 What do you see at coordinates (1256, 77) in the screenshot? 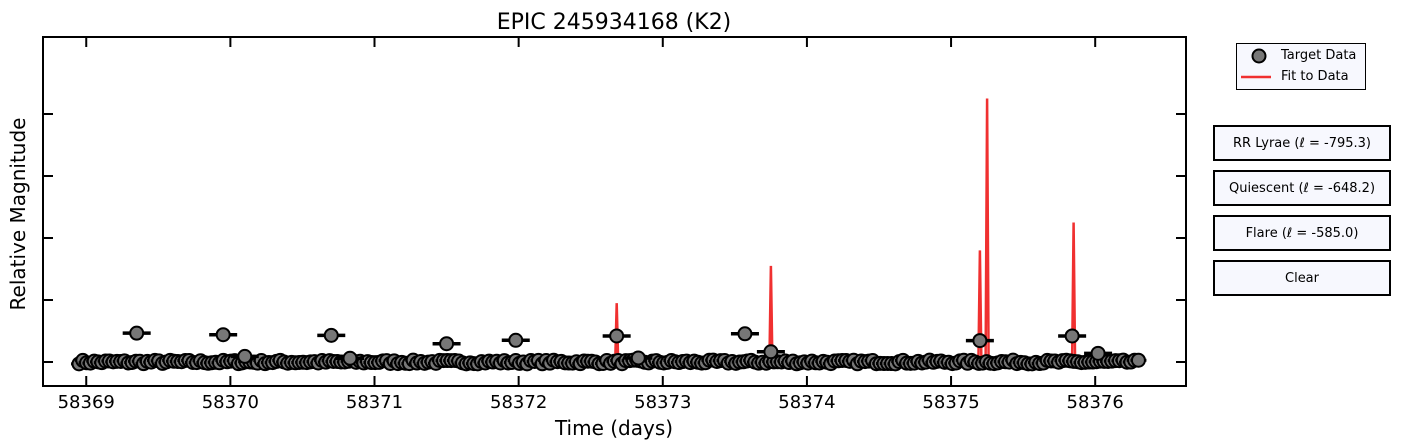
I see `legend-line-icon` at bounding box center [1256, 77].